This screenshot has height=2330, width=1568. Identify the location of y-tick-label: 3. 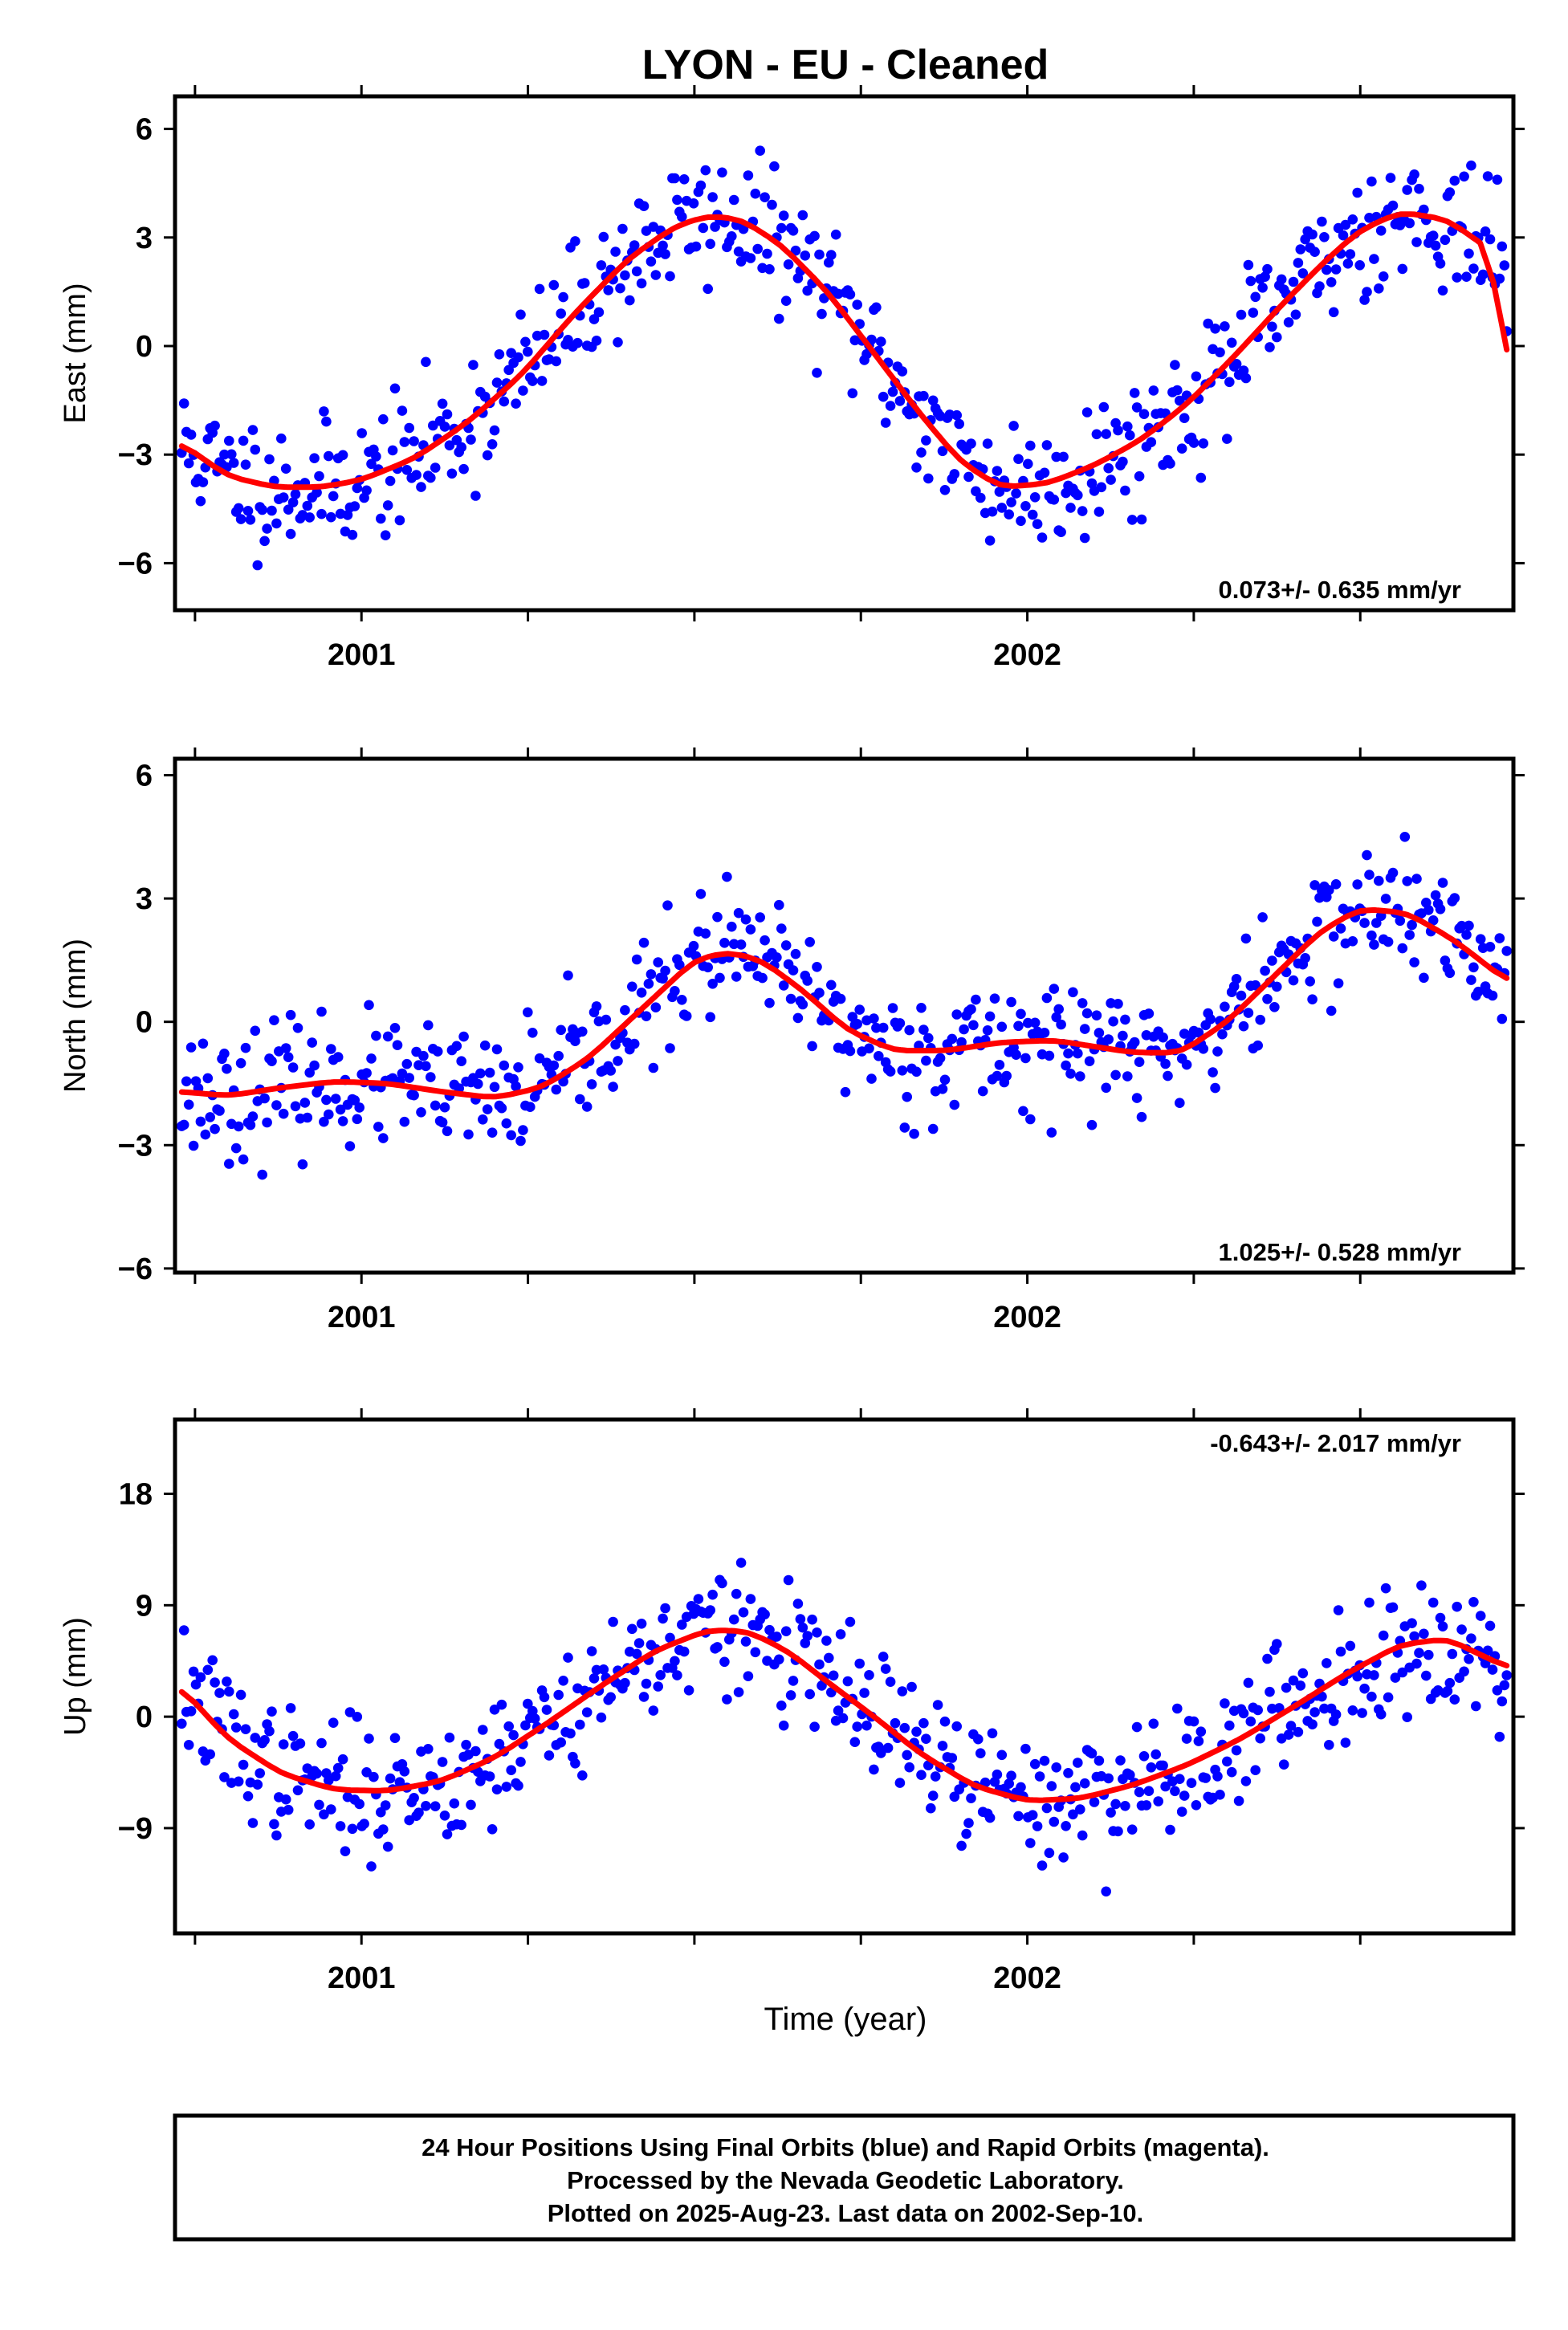
(144, 899).